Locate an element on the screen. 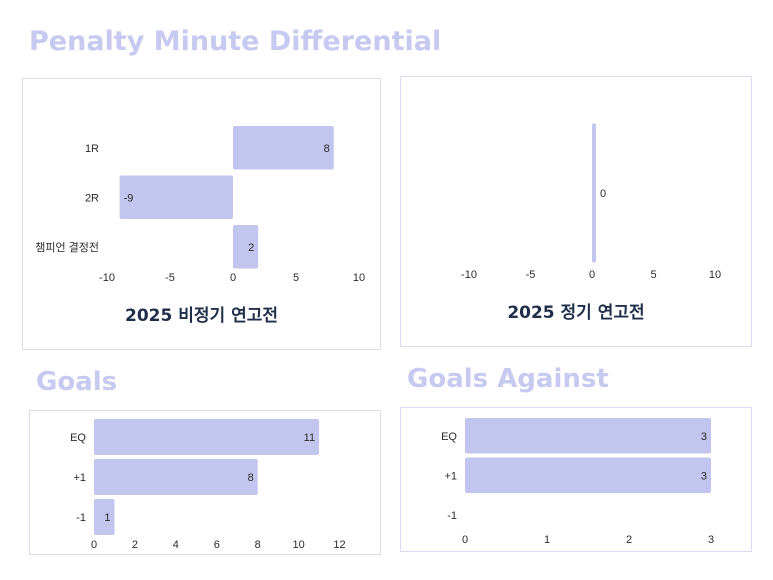 The height and width of the screenshot is (580, 773). data-label: 11 is located at coordinates (309, 438).